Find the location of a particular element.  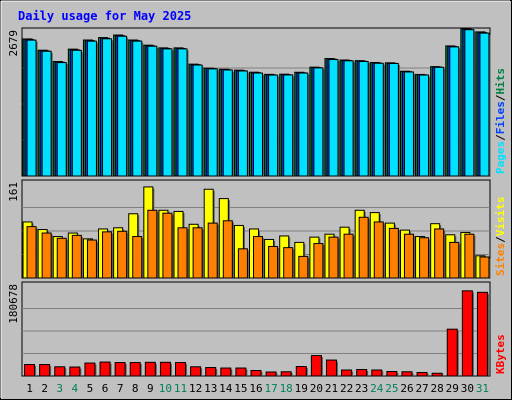

bar-sites-27: Sites 27: 69 is located at coordinates (424, 258).